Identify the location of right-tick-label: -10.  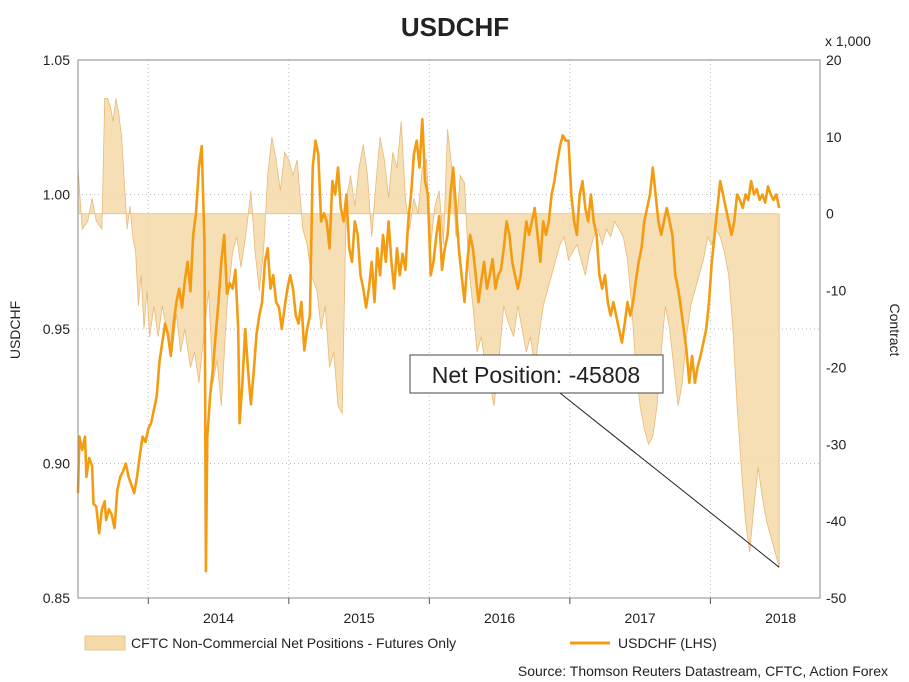
(836, 291).